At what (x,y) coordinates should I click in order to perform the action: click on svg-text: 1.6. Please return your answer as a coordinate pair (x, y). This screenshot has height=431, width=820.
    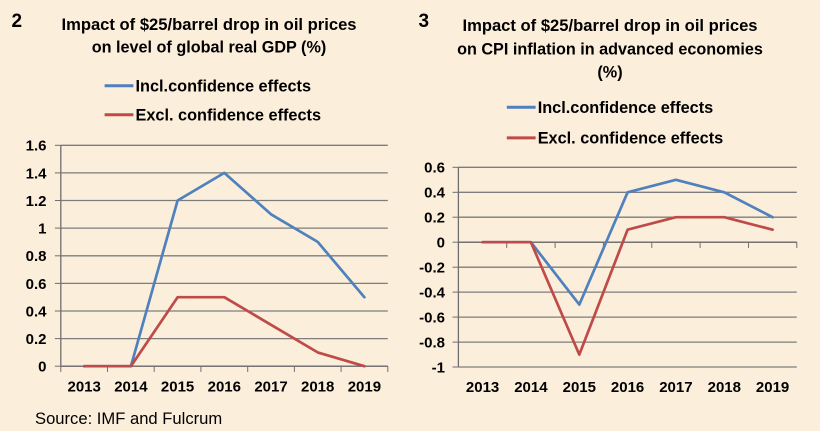
    Looking at the image, I should click on (36, 146).